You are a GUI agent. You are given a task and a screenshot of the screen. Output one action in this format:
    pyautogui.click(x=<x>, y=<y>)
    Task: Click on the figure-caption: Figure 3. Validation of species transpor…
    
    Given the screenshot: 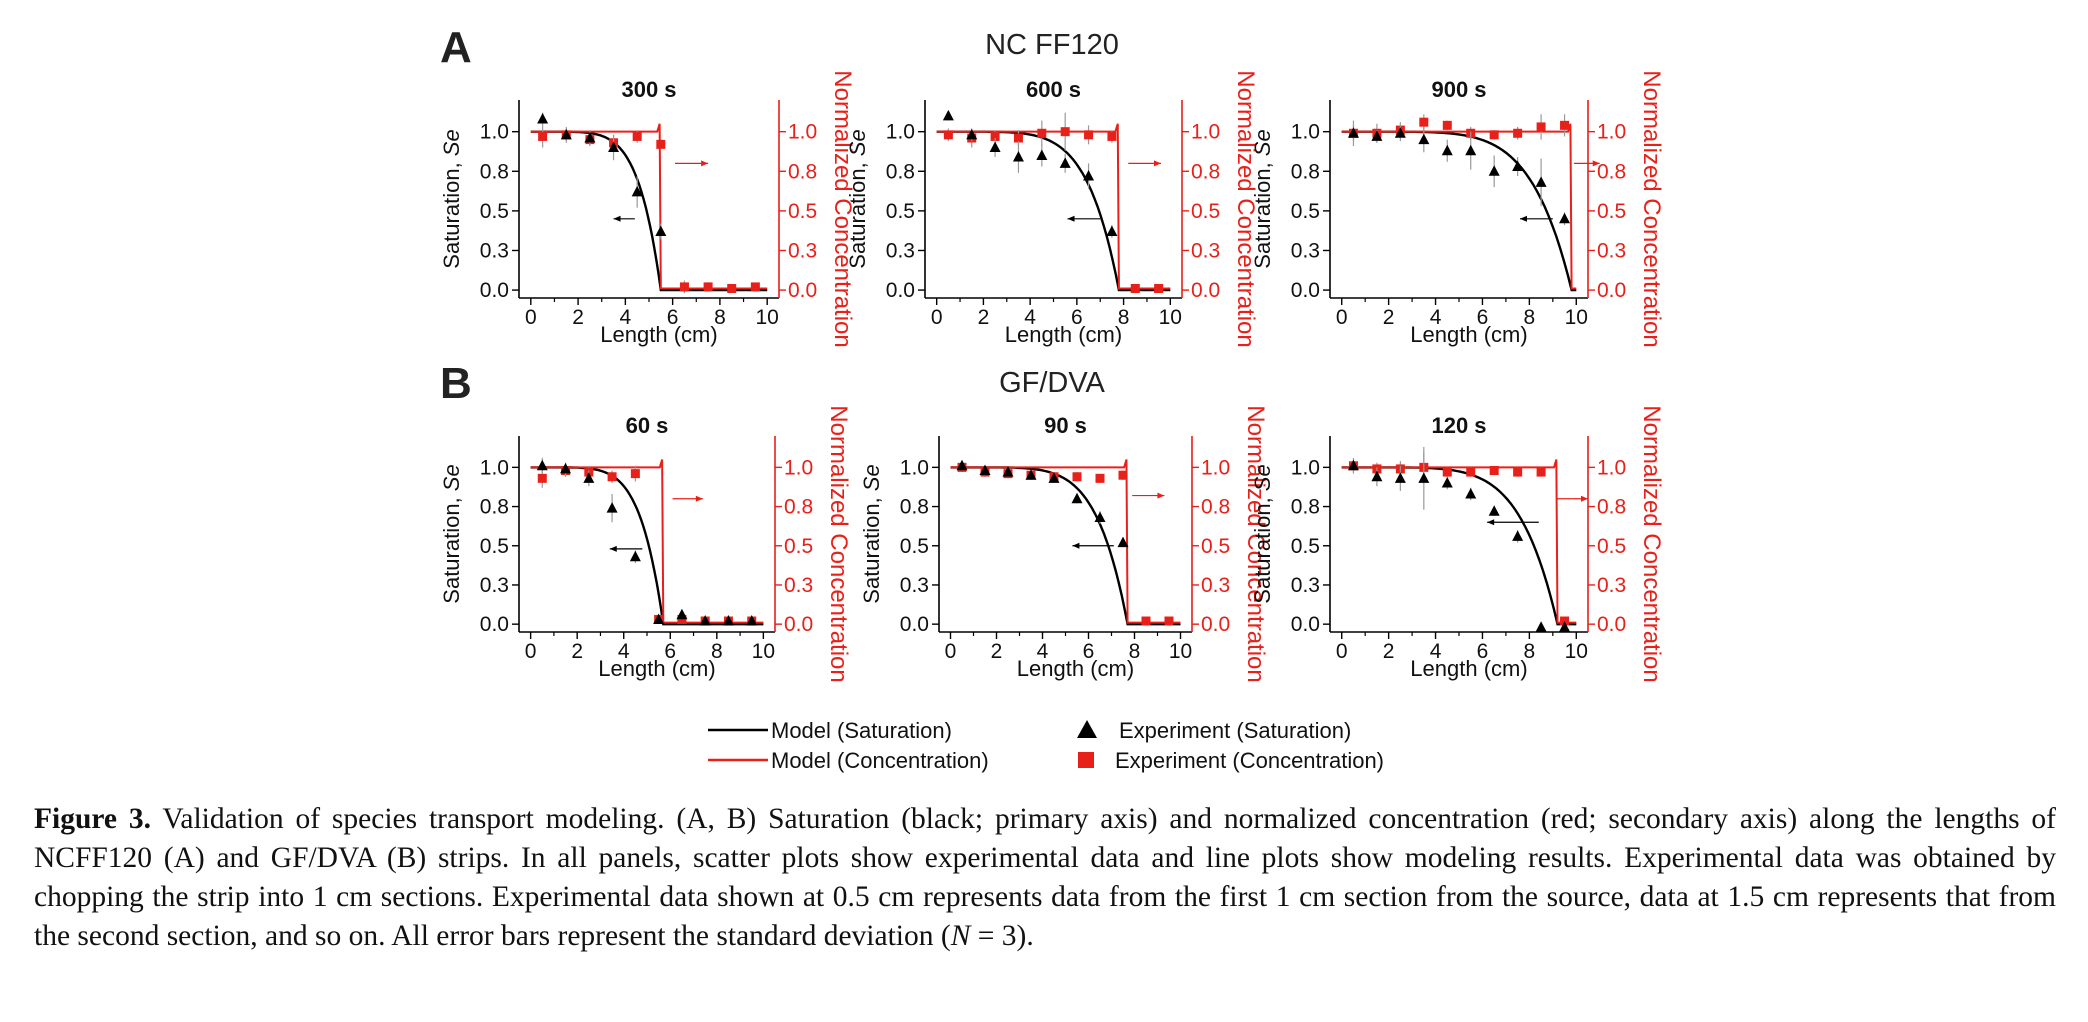 What is the action you would take?
    pyautogui.click(x=1045, y=878)
    